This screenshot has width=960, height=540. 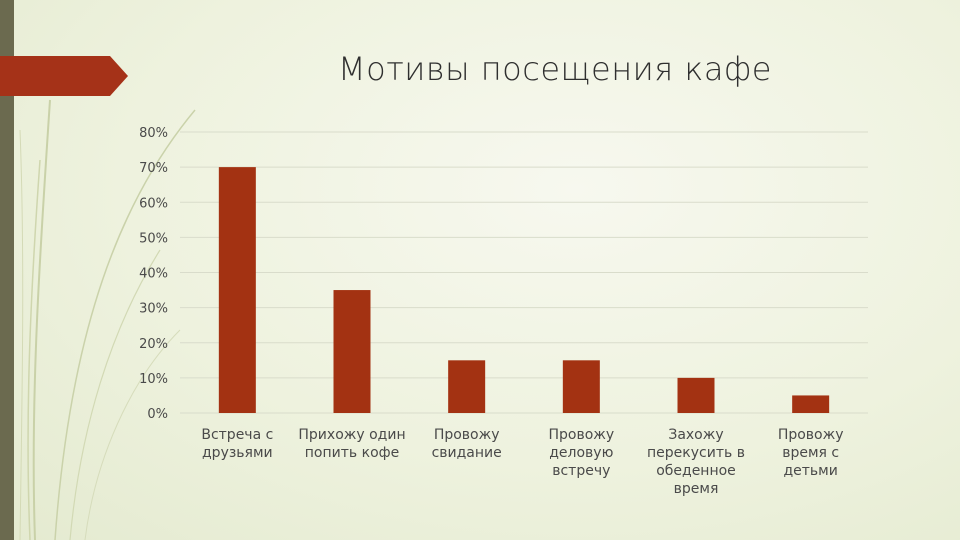 What do you see at coordinates (153, 133) in the screenshot?
I see `y-tick-label: 80%` at bounding box center [153, 133].